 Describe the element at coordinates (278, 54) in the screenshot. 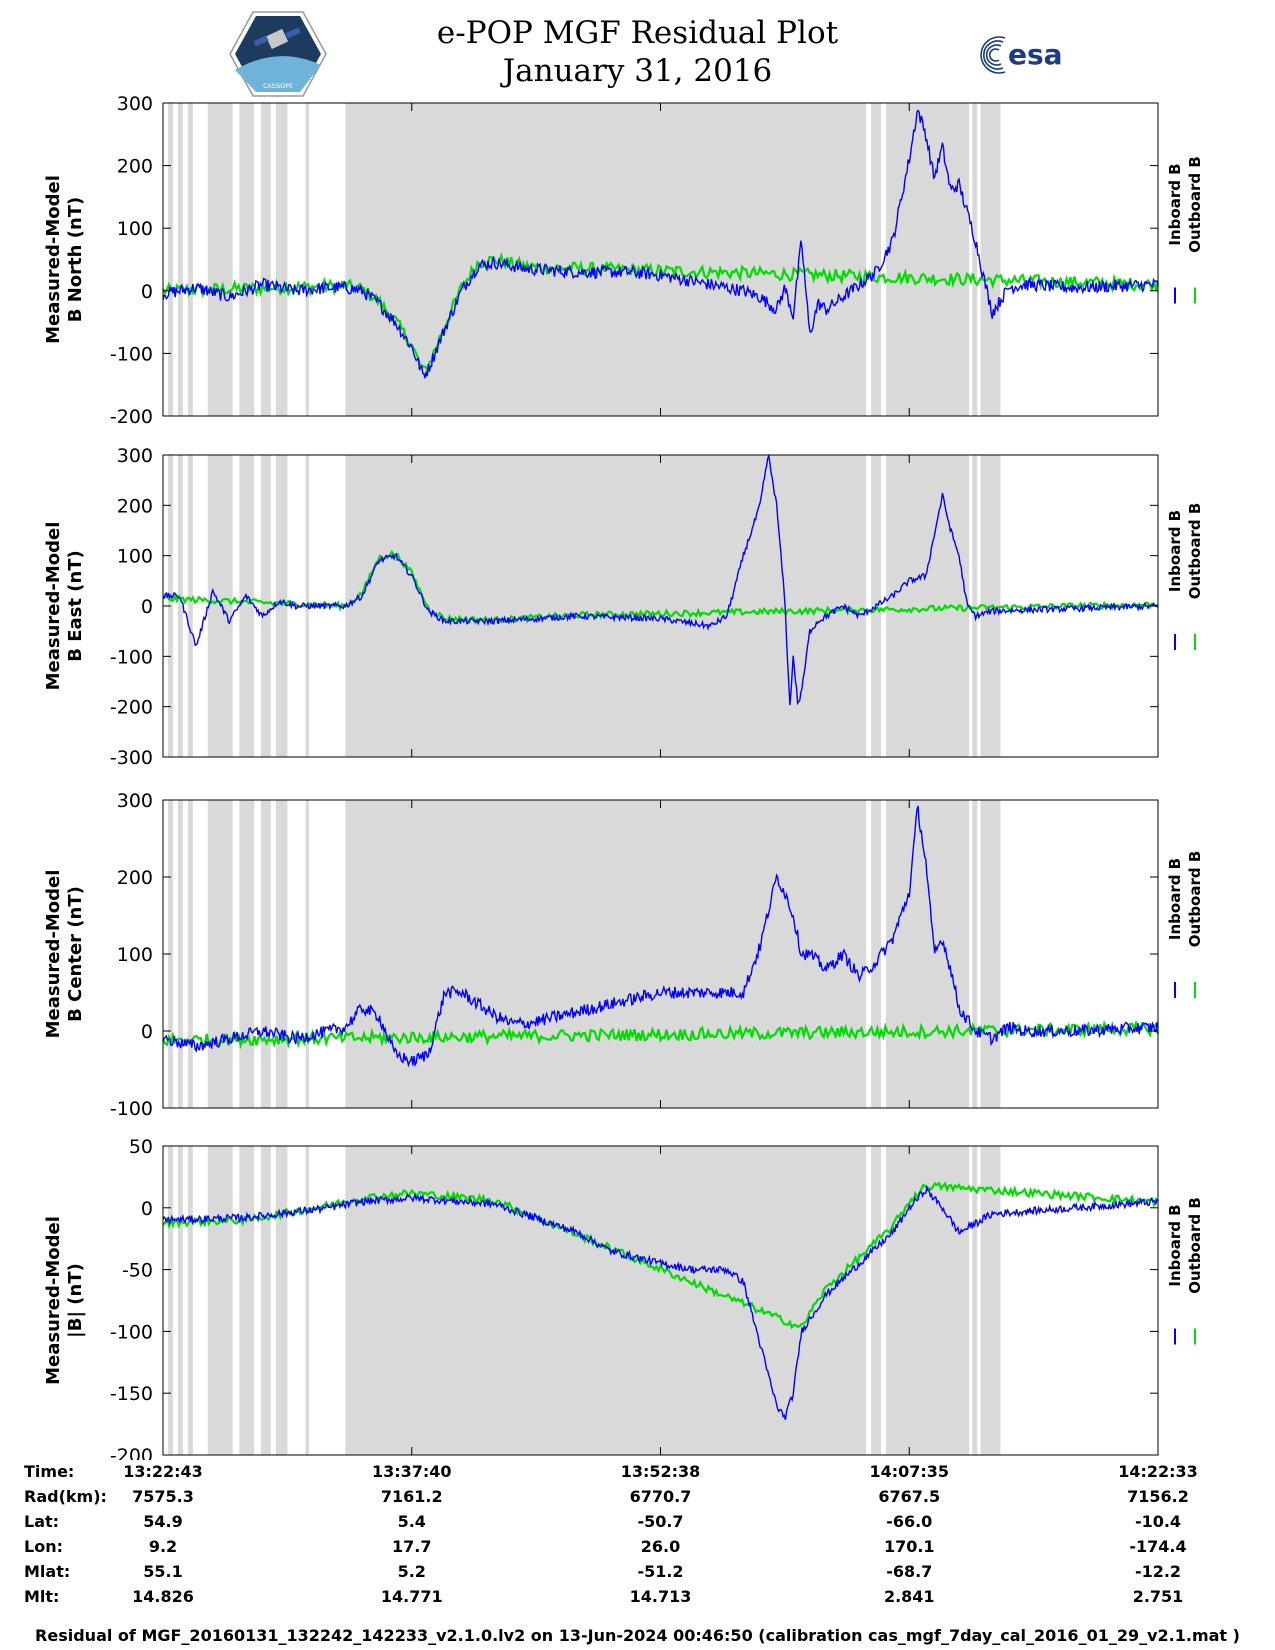

I see `cassiope-logo: CASSIOPE` at that location.